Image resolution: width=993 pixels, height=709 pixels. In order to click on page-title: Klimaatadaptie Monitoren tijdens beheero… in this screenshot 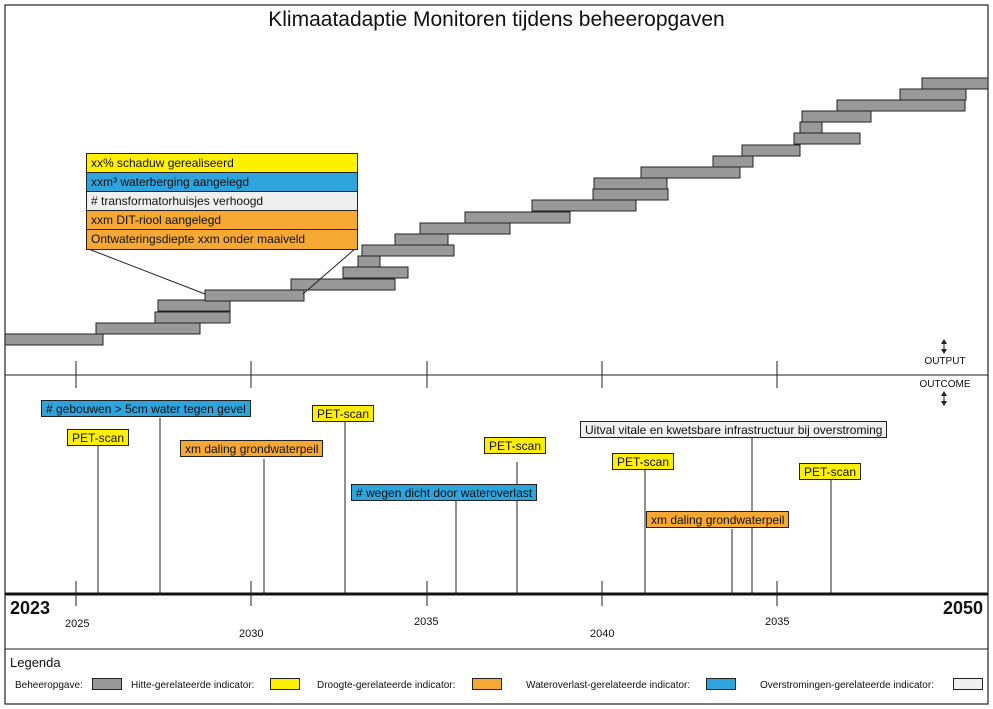, I will do `click(496, 19)`.